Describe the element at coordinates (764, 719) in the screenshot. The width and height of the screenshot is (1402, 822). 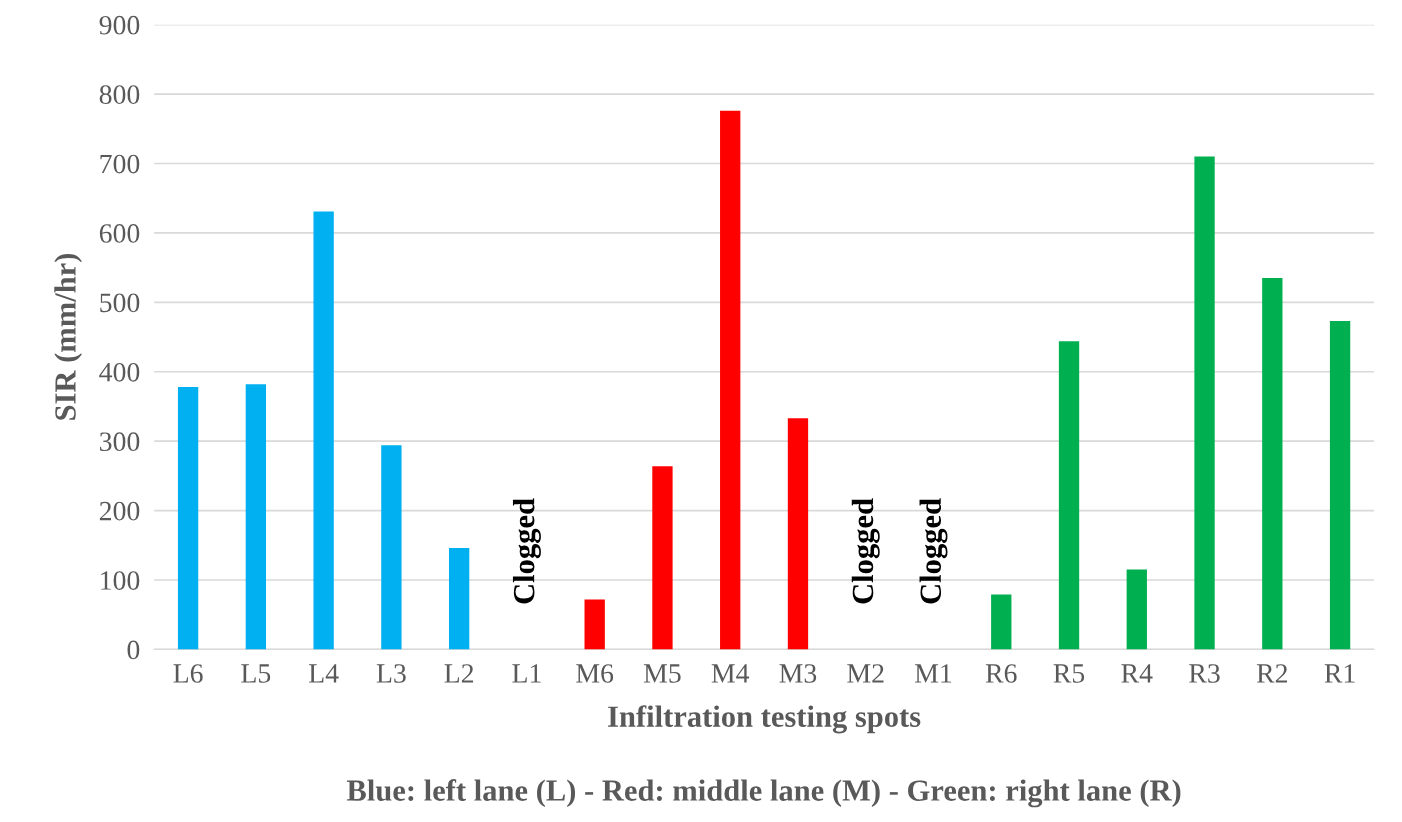
I see `x-axis-title: Infiltration testing spots` at that location.